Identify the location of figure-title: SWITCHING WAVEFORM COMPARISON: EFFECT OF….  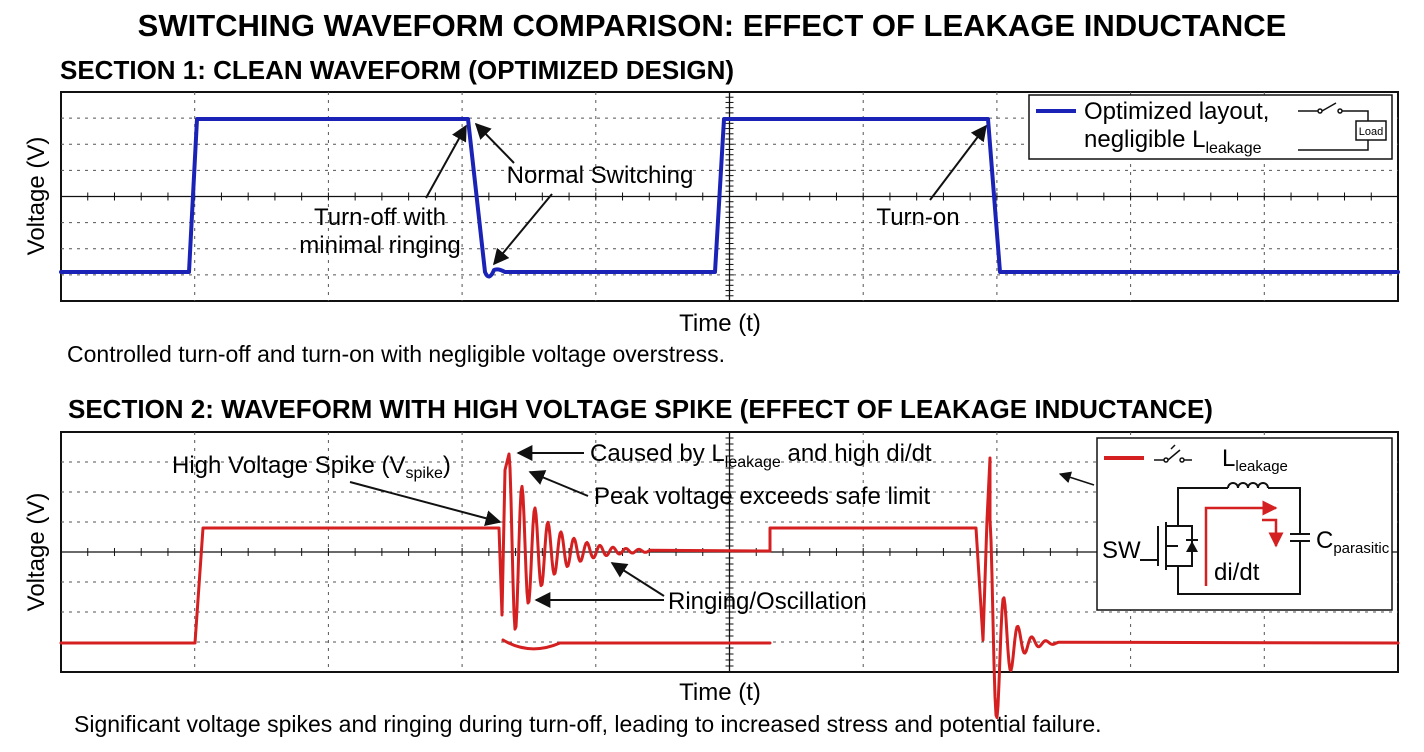
(712, 25).